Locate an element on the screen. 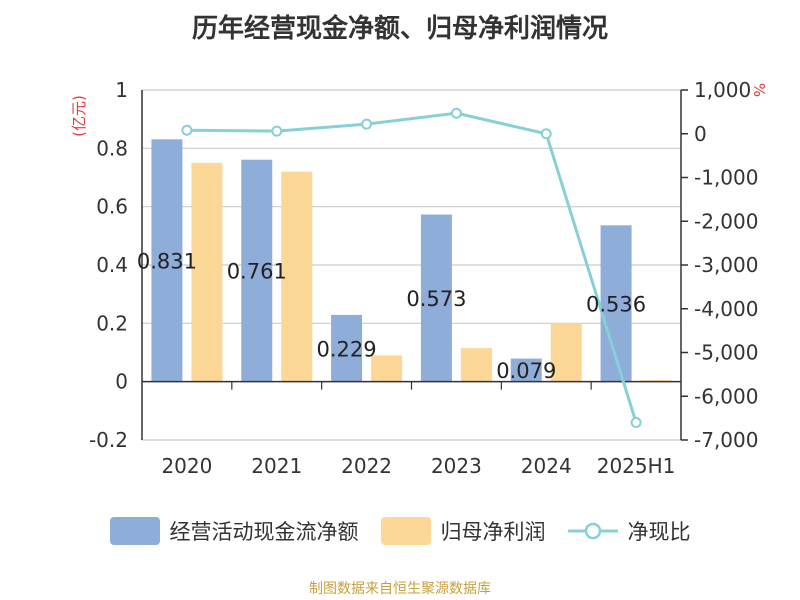 The height and width of the screenshot is (600, 800). right-tick-label: -7,000 is located at coordinates (726, 440).